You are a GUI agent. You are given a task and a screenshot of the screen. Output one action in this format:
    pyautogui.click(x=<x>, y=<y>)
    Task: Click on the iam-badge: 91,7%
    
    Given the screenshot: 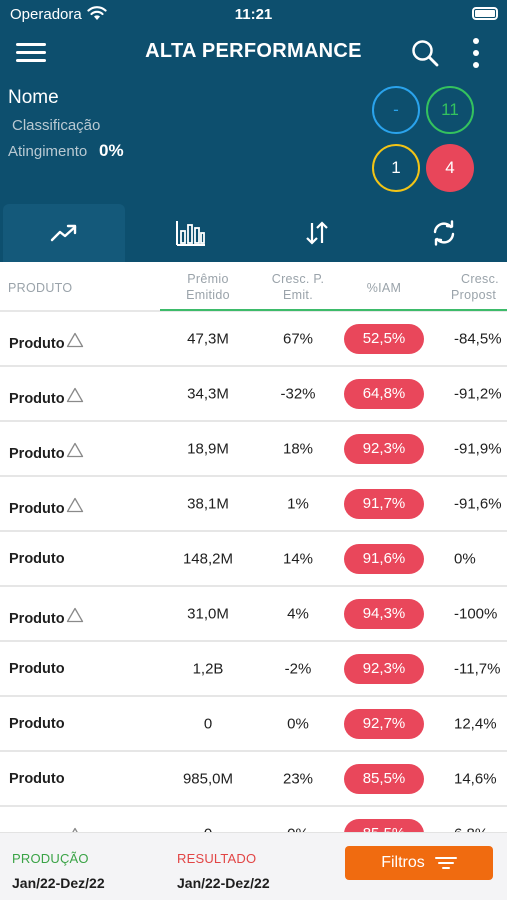 What is the action you would take?
    pyautogui.click(x=384, y=503)
    